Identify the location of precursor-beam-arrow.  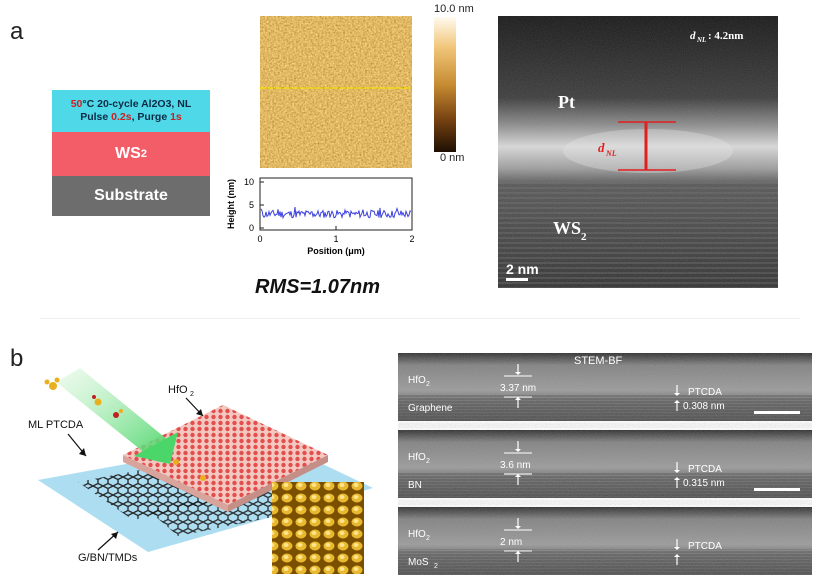
(112, 411).